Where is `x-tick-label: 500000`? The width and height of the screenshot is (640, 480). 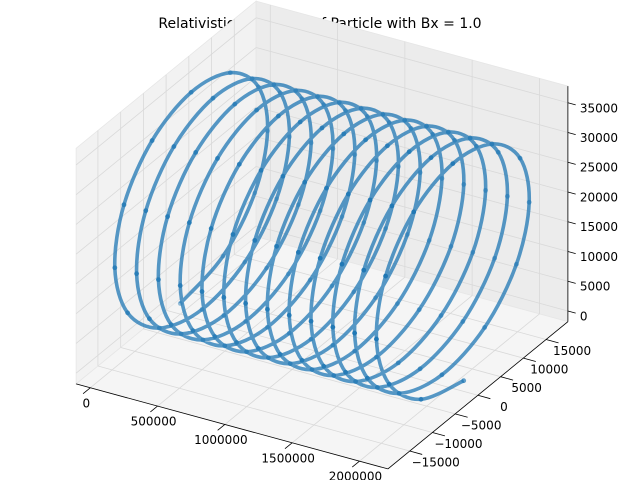
x-tick-label: 500000 is located at coordinates (154, 422).